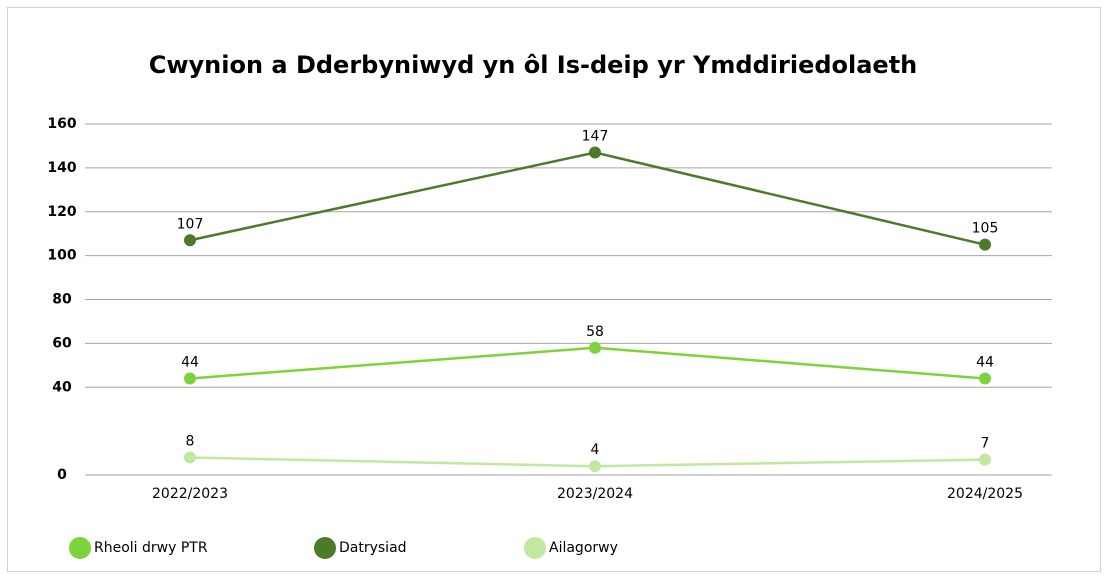 The image size is (1108, 579). I want to click on x-tick-label: 2022/2023, so click(190, 494).